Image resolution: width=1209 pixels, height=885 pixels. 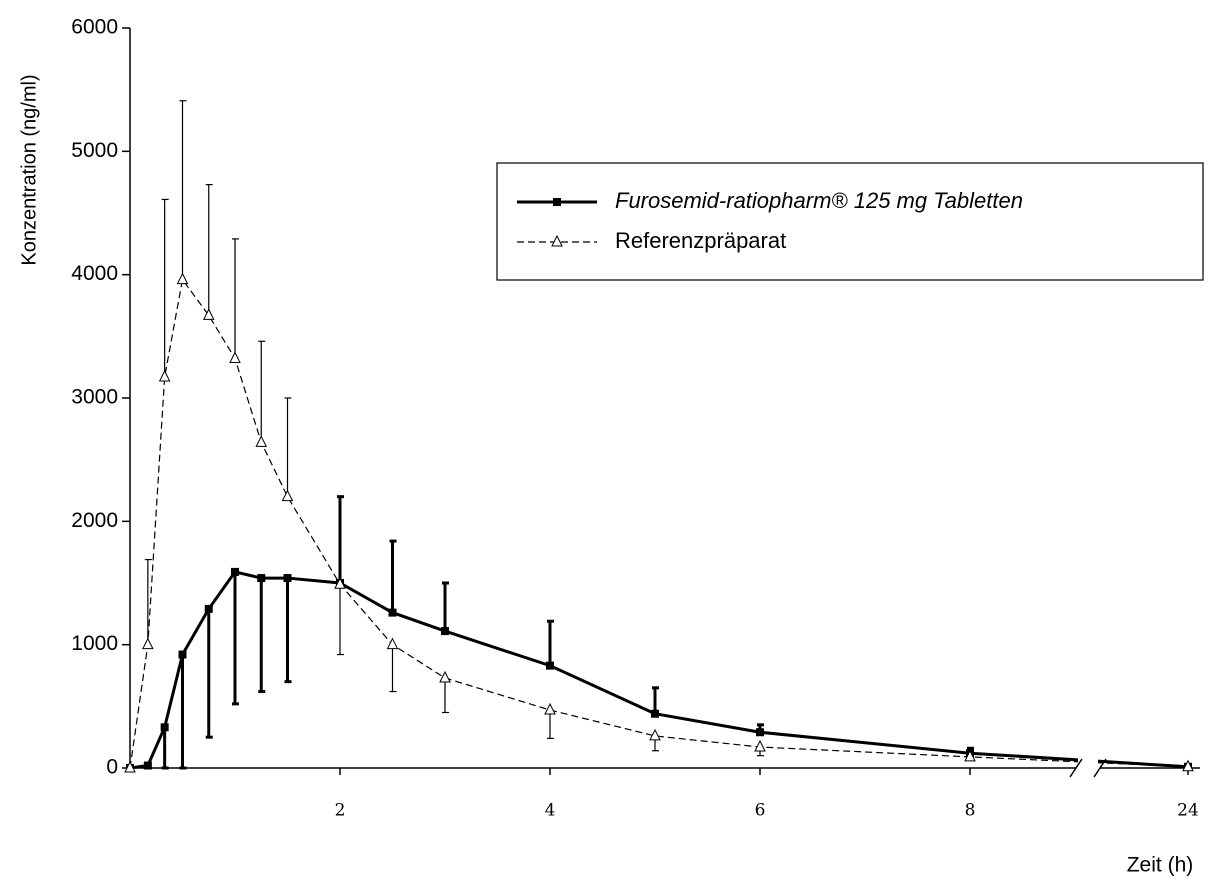 What do you see at coordinates (112, 767) in the screenshot?
I see `y-tick-label: 0` at bounding box center [112, 767].